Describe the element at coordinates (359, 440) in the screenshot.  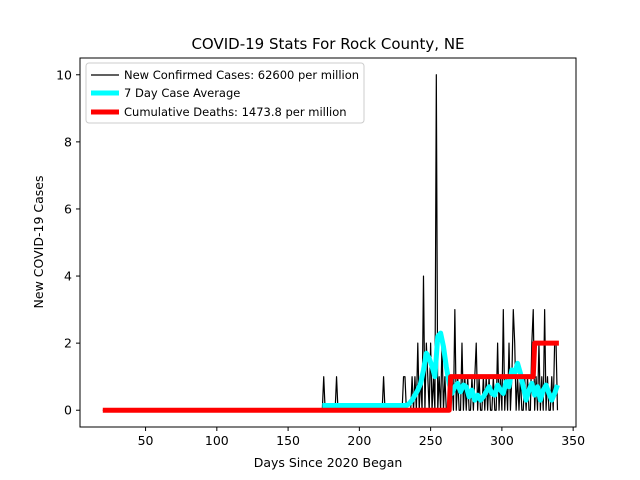
I see `x-tick-label: 200` at that location.